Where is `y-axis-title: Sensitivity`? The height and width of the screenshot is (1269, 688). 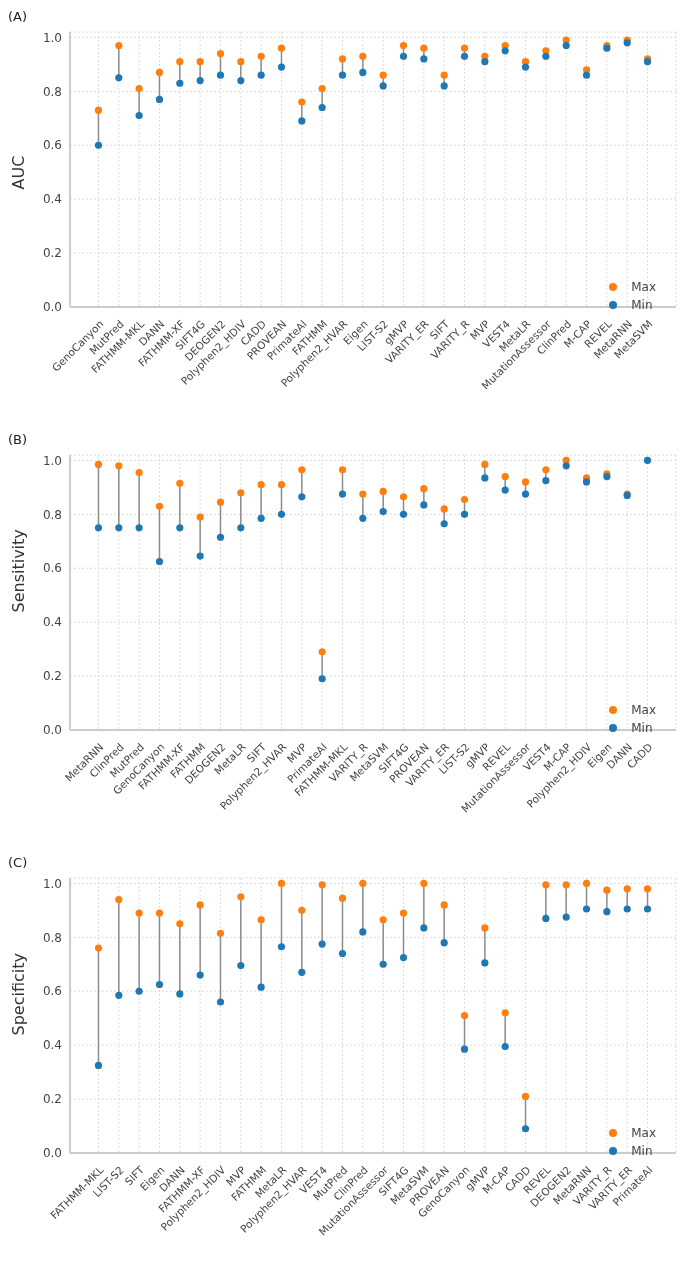 y-axis-title: Sensitivity is located at coordinates (18, 571).